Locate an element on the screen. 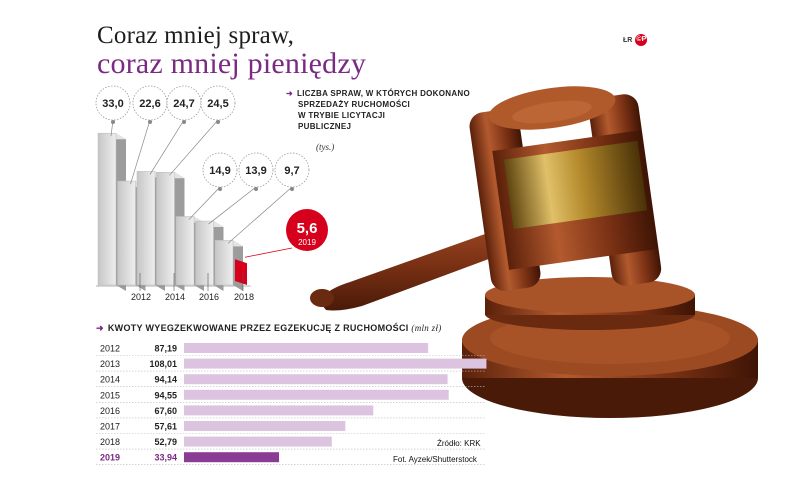  cases-value-label: 33,0 is located at coordinates (112, 104).